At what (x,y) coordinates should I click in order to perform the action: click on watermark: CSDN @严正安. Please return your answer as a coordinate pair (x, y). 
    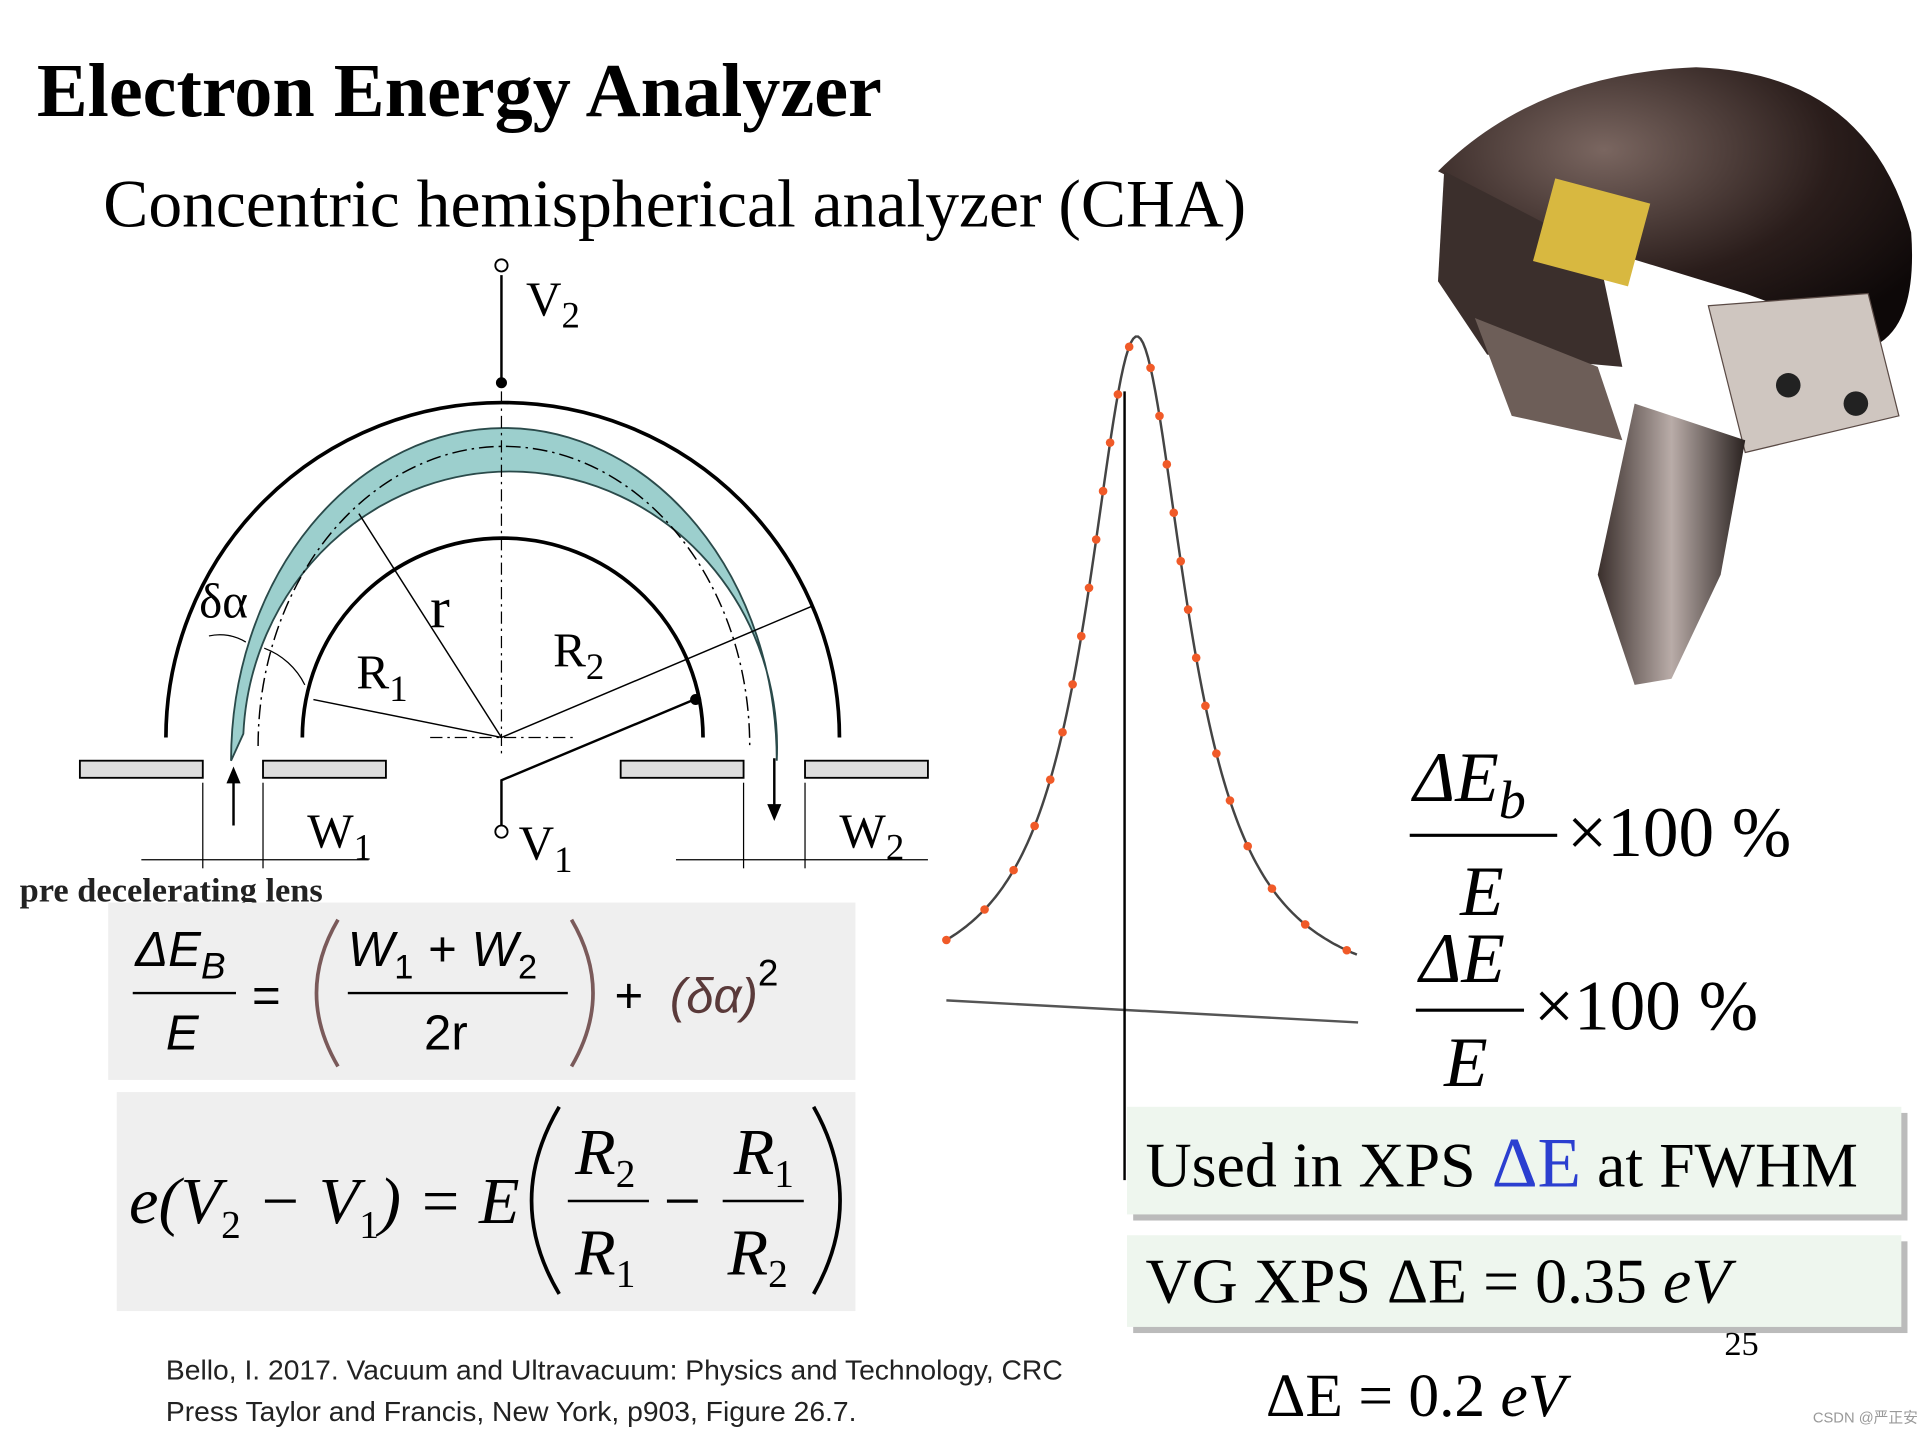
    Looking at the image, I should click on (1865, 1417).